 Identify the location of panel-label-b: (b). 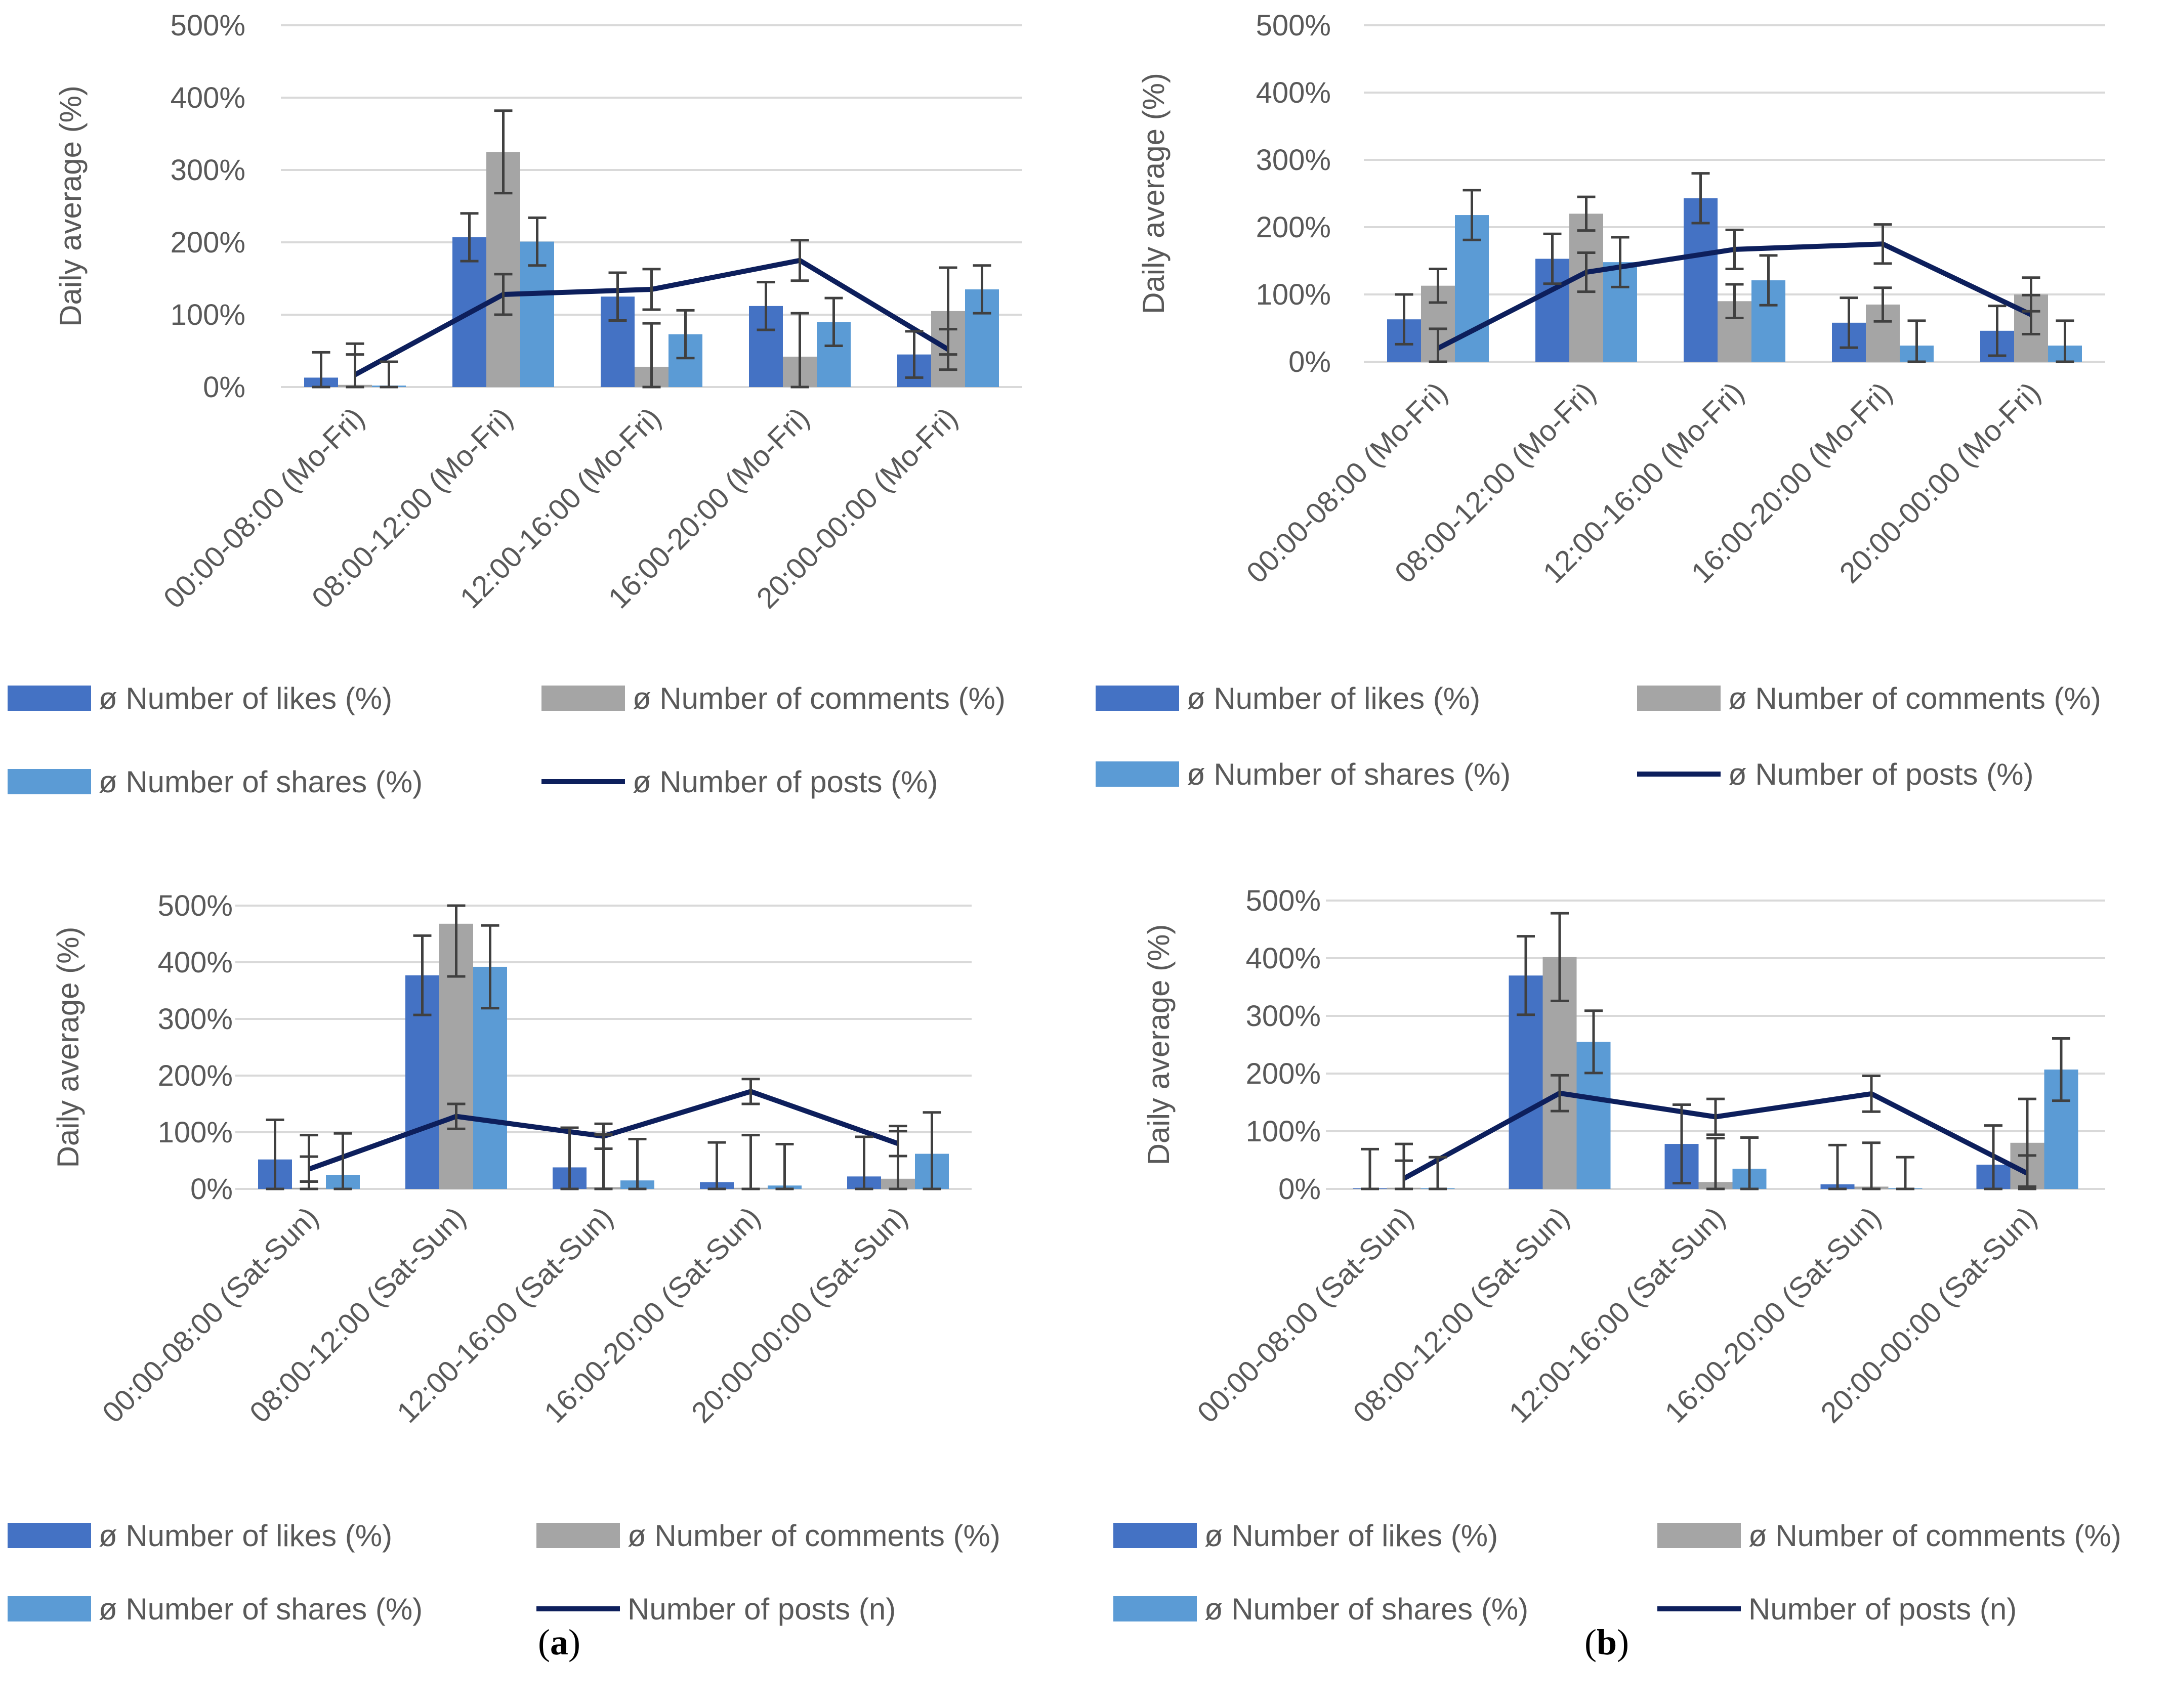
(1607, 1642).